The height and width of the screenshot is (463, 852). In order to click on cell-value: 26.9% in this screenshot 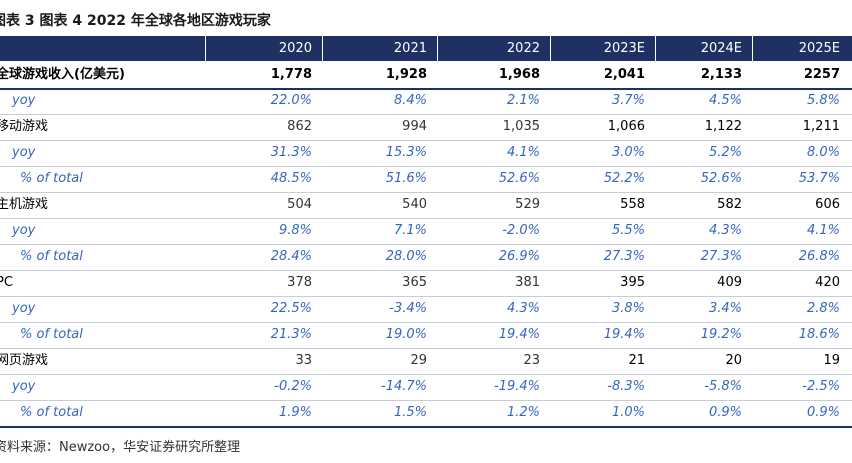, I will do `click(519, 256)`.